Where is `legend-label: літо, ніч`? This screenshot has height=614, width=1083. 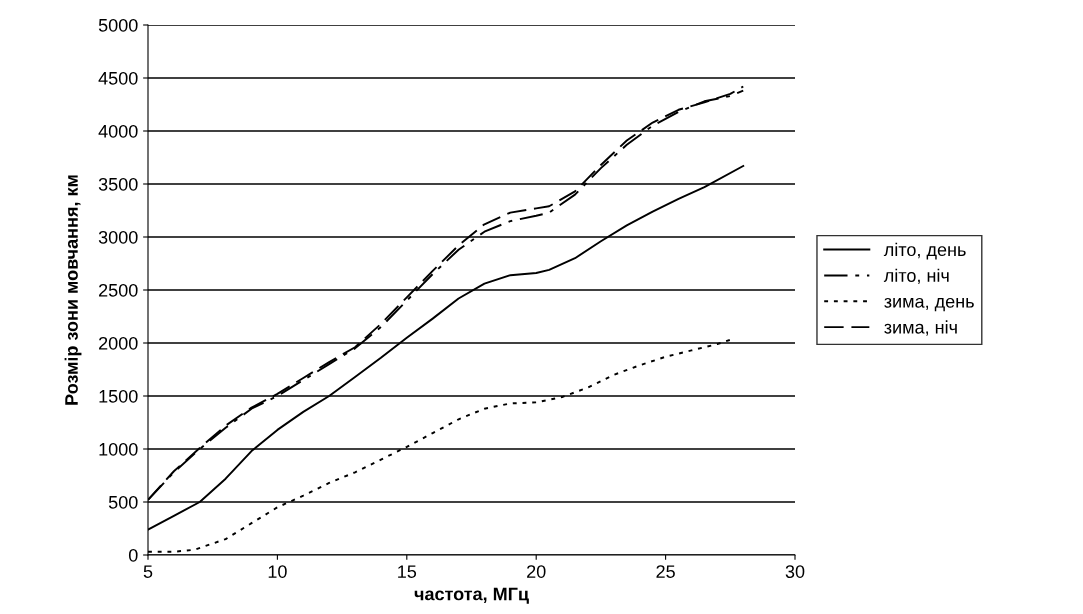 legend-label: літо, ніч is located at coordinates (916, 276).